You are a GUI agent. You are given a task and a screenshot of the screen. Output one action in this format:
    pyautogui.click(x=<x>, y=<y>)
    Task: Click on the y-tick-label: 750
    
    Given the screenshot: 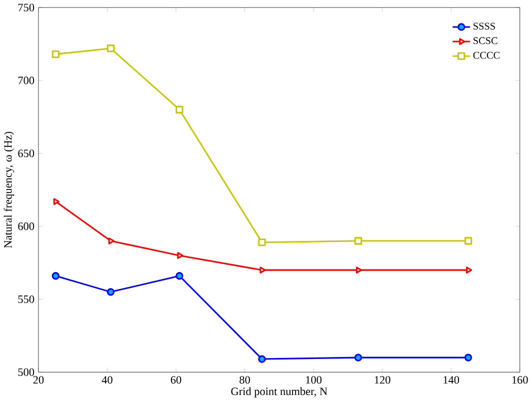 What is the action you would take?
    pyautogui.click(x=26, y=8)
    